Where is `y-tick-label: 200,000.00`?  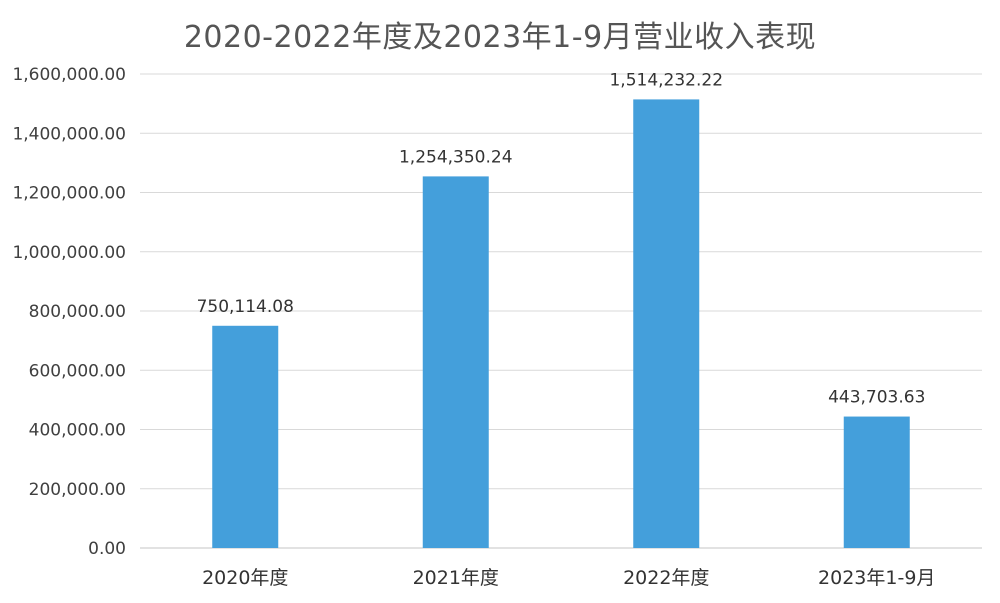
y-tick-label: 200,000.00 is located at coordinates (77, 490).